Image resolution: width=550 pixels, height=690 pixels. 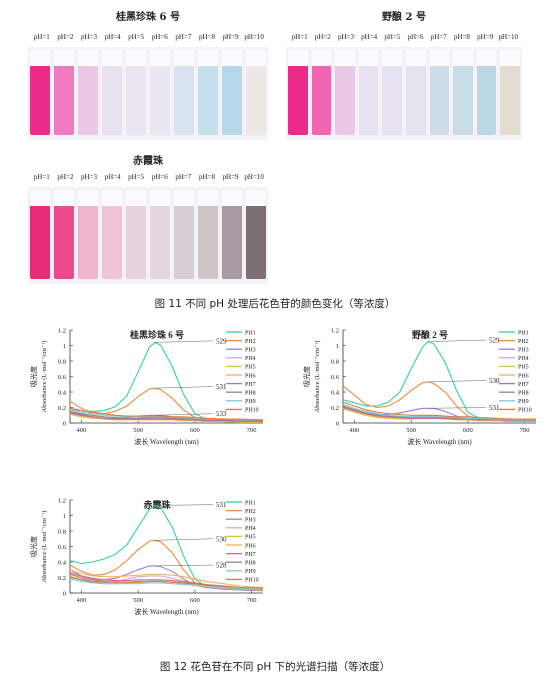 What do you see at coordinates (64, 594) in the screenshot?
I see `y-tick-label: 0` at bounding box center [64, 594].